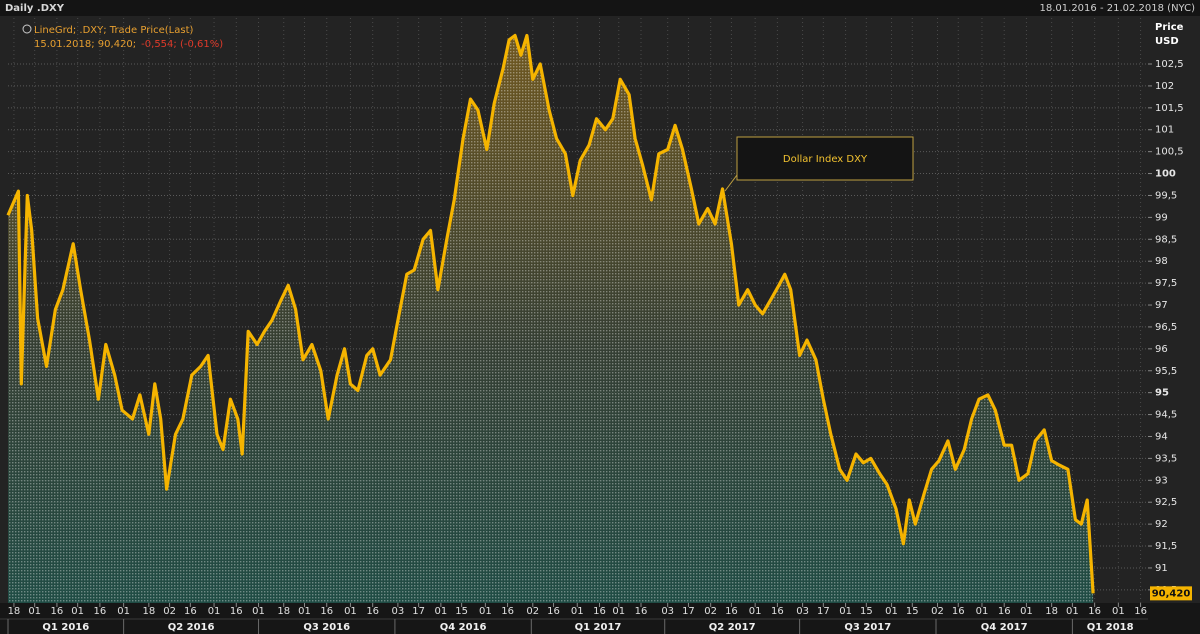 The width and height of the screenshot is (1200, 634). I want to click on axis-unit: USD, so click(1167, 41).